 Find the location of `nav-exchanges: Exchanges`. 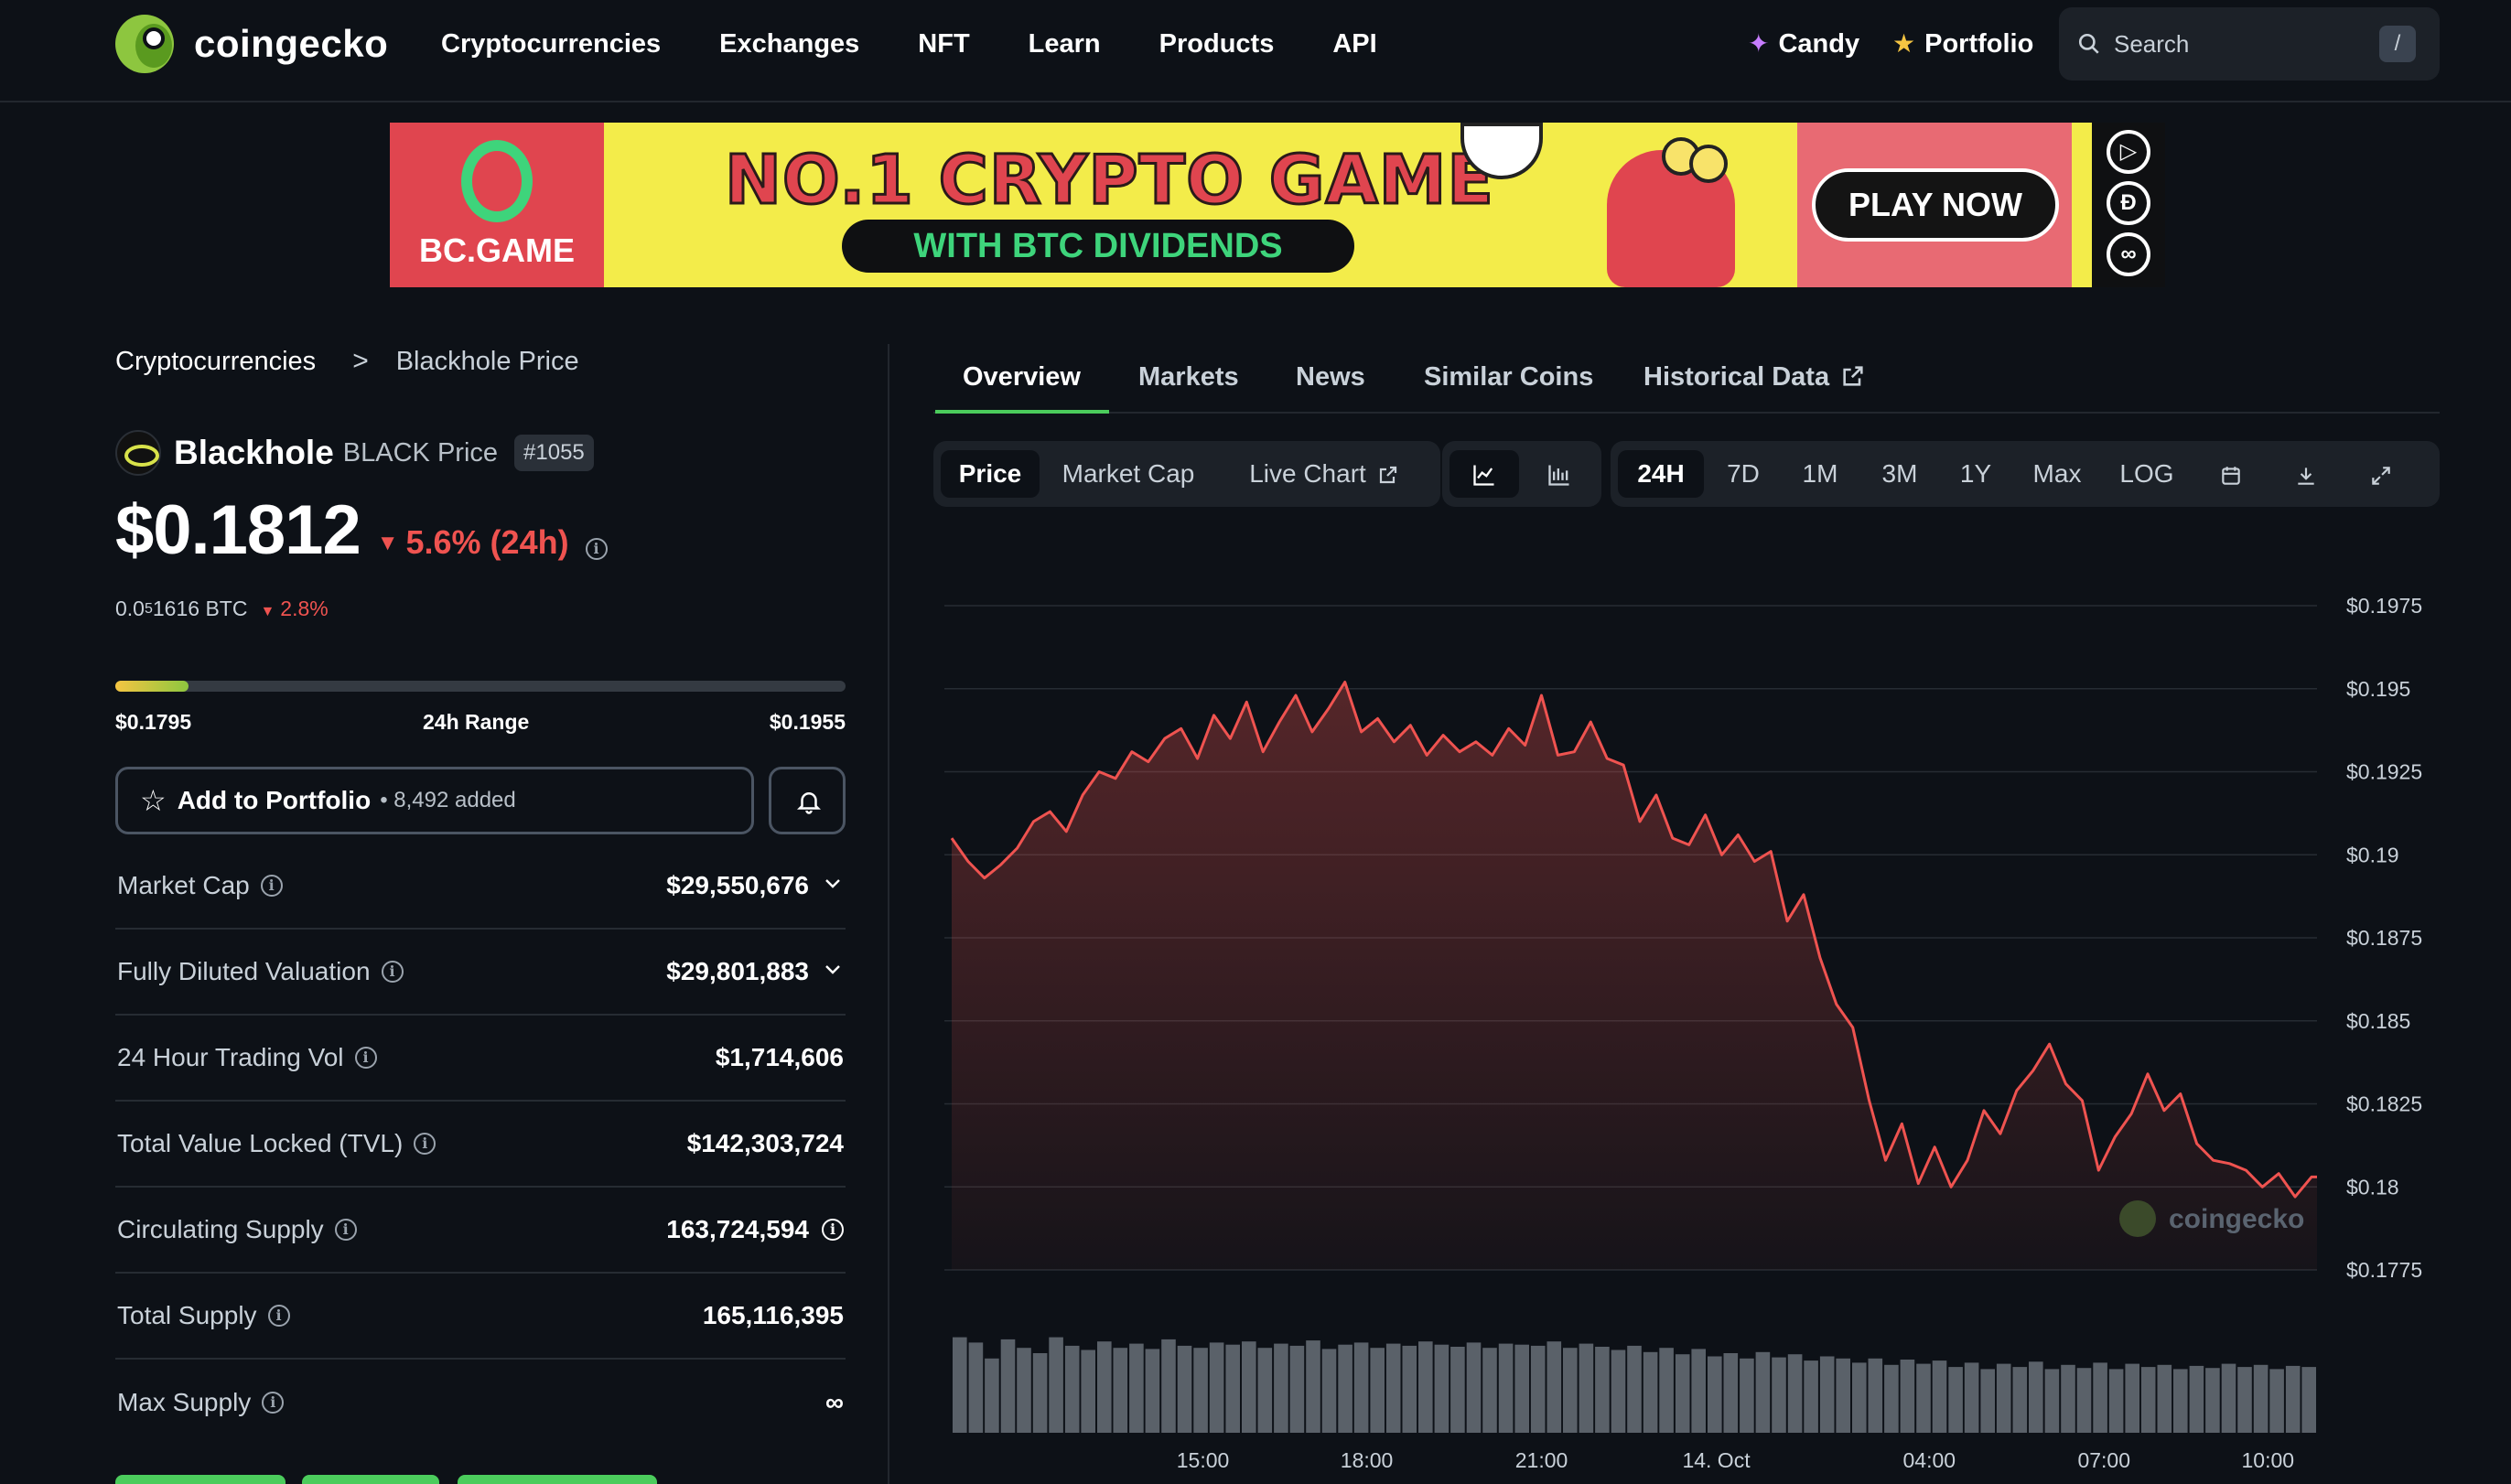

nav-exchanges: Exchanges is located at coordinates (789, 44).